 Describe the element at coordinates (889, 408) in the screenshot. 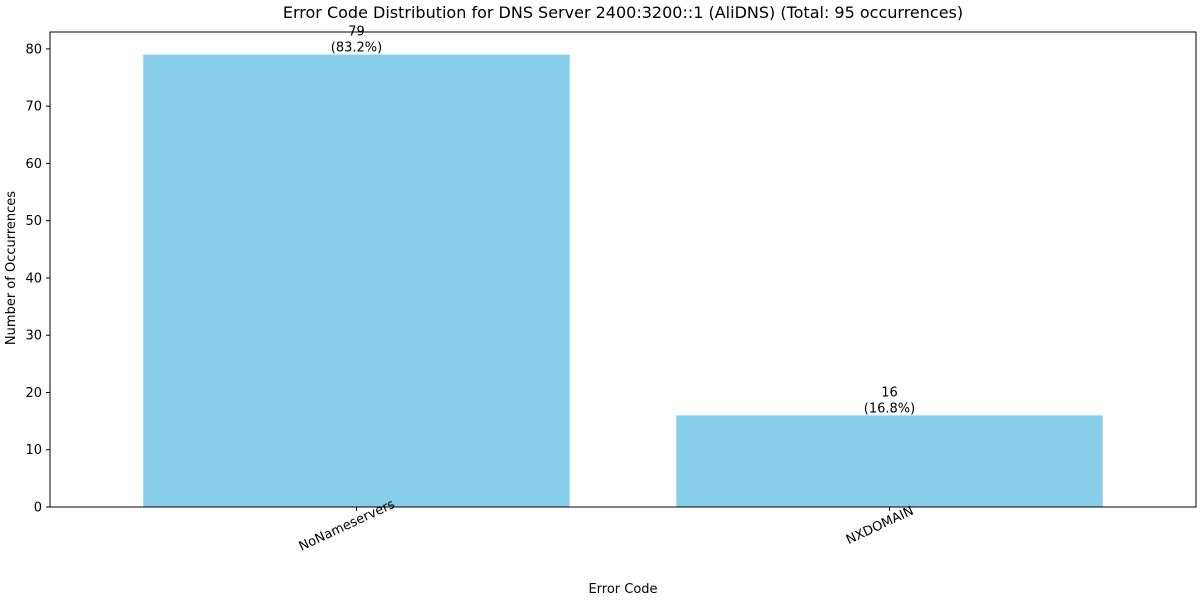

I see `data-label-percent-nxdomain: (16.8%)` at that location.